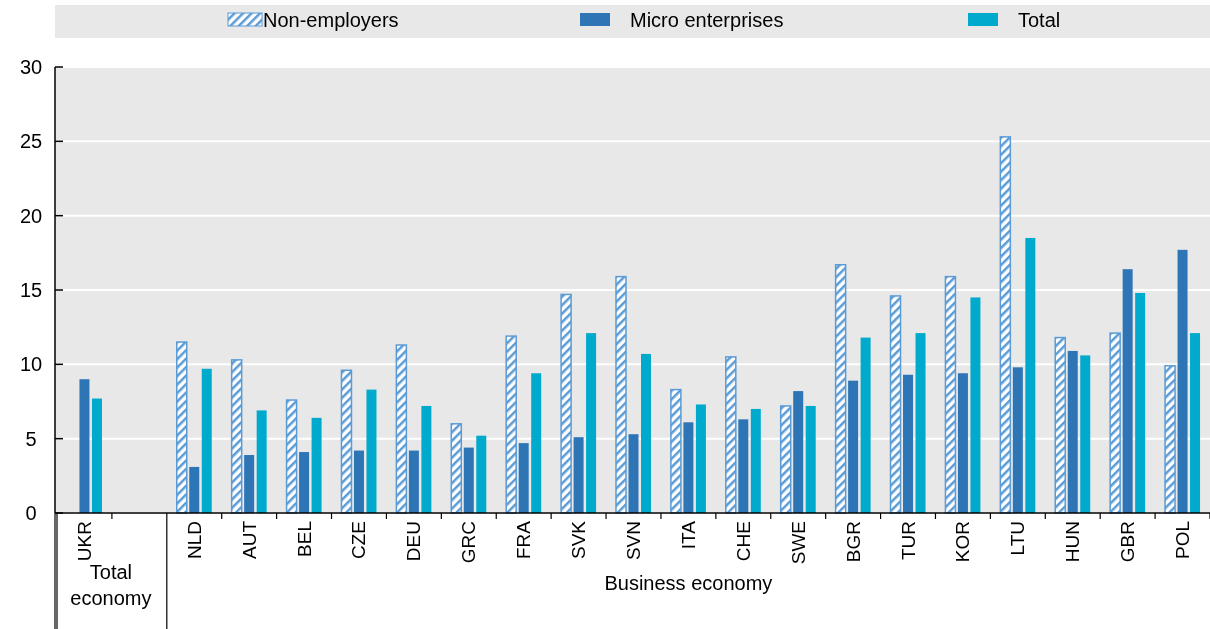 The height and width of the screenshot is (629, 1210). Describe the element at coordinates (304, 539) in the screenshot. I see `x-tick-label: BEL` at that location.